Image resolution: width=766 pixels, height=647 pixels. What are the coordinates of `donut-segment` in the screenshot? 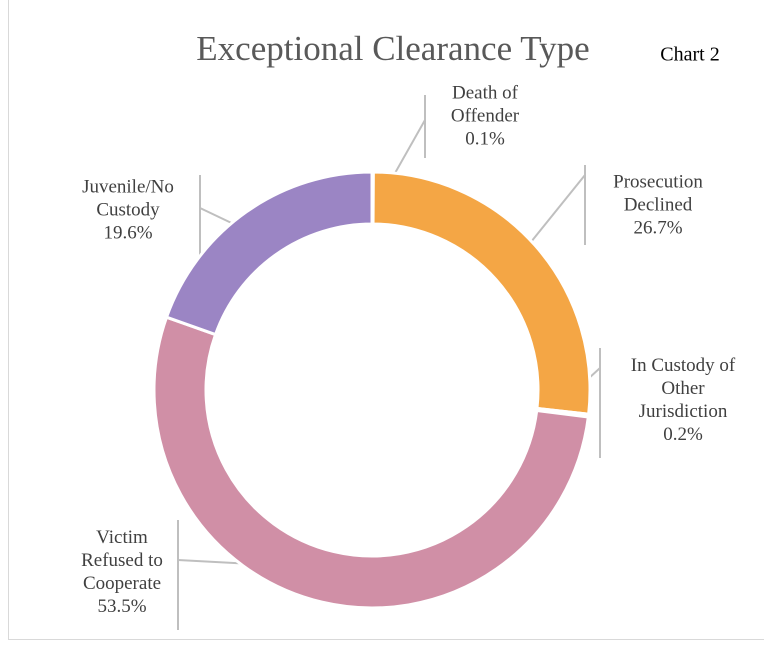 It's located at (269, 253).